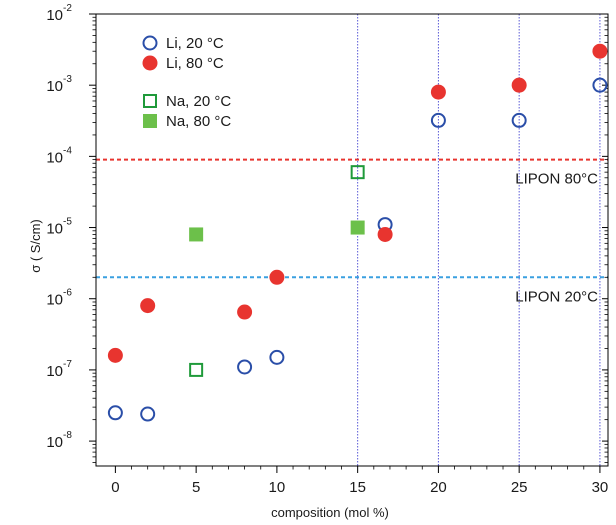 This screenshot has width=616, height=525. I want to click on reference-line-label-0: LIPON 80°C, so click(556, 179).